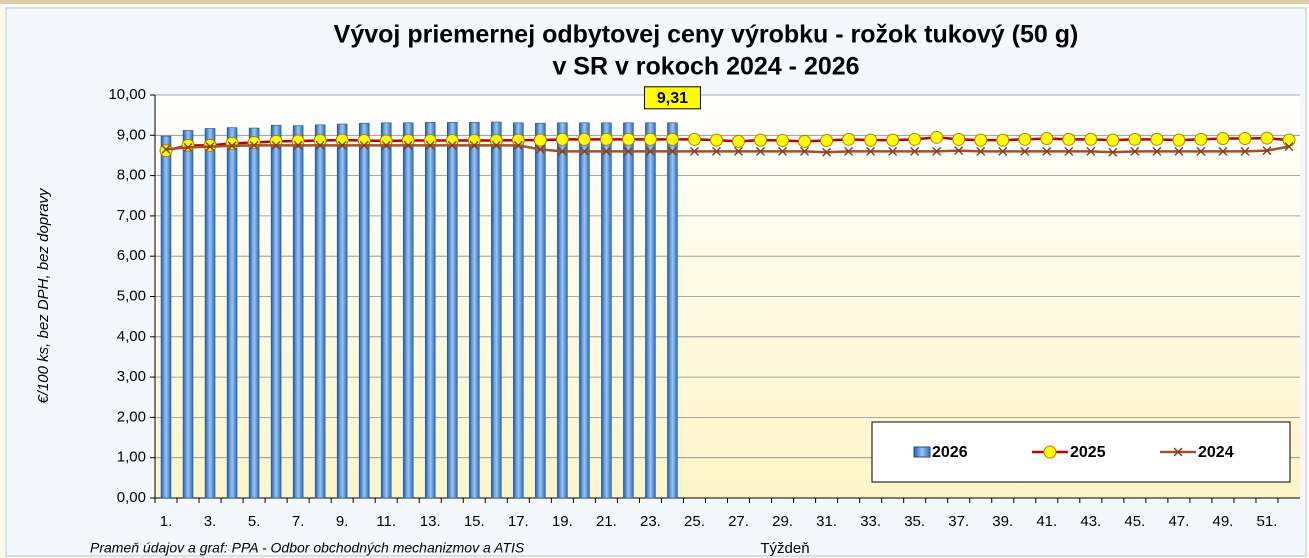 This screenshot has width=1309, height=558. What do you see at coordinates (1002, 521) in the screenshot?
I see `x-tick-label: 39.` at bounding box center [1002, 521].